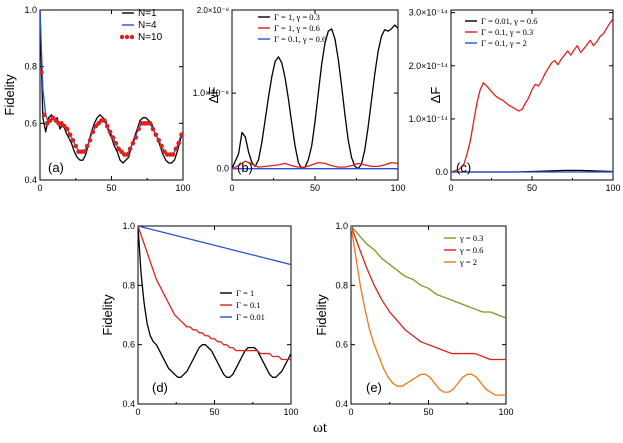  Describe the element at coordinates (128, 345) in the screenshot. I see `y-tick-label: 0.6` at that location.